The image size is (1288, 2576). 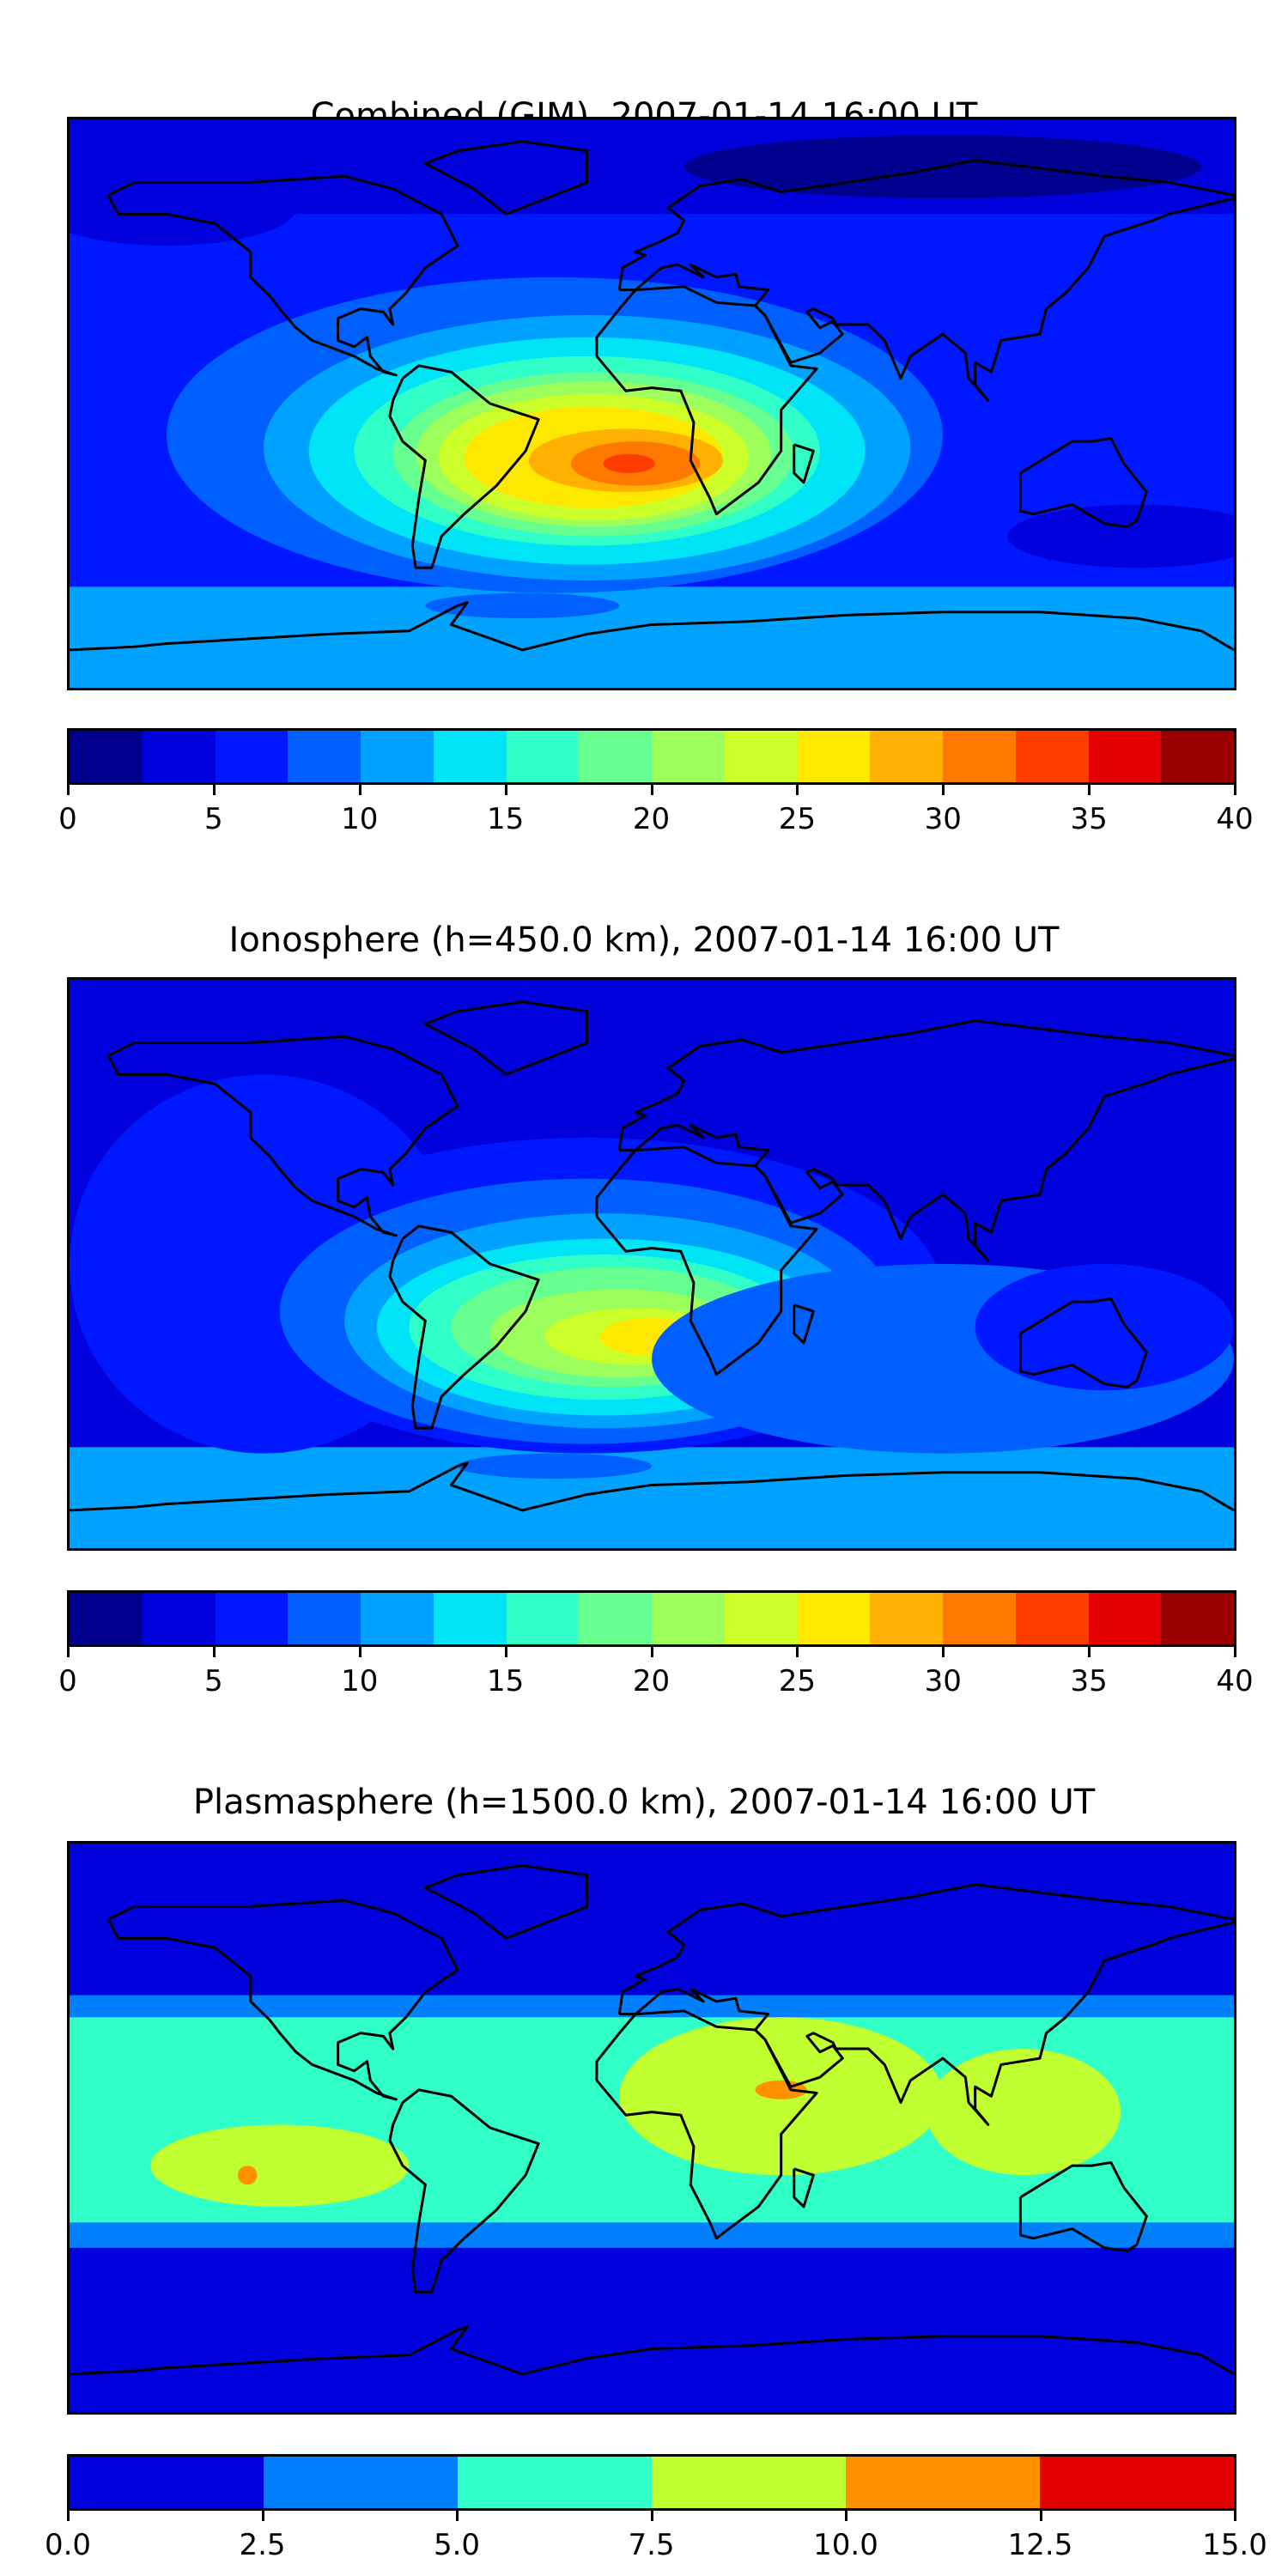 I want to click on colorbar-tick-label: 35, so click(x=1089, y=819).